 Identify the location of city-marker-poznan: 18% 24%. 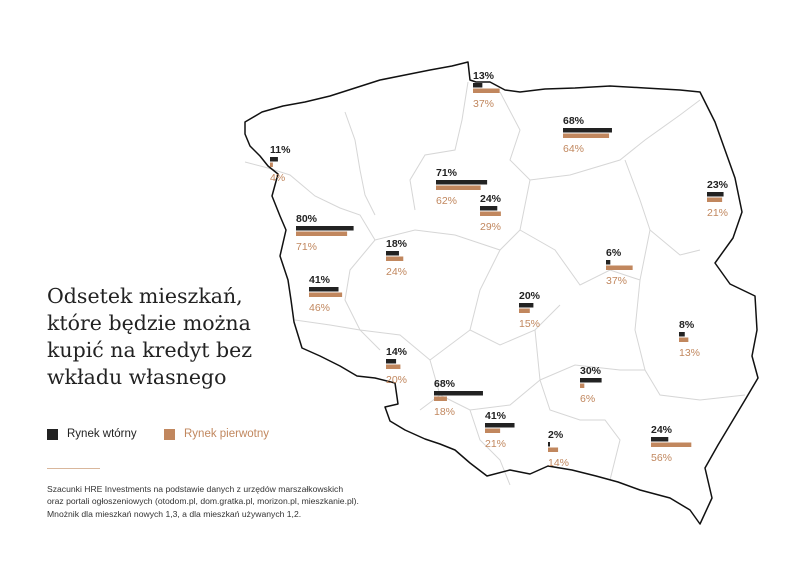
(397, 258).